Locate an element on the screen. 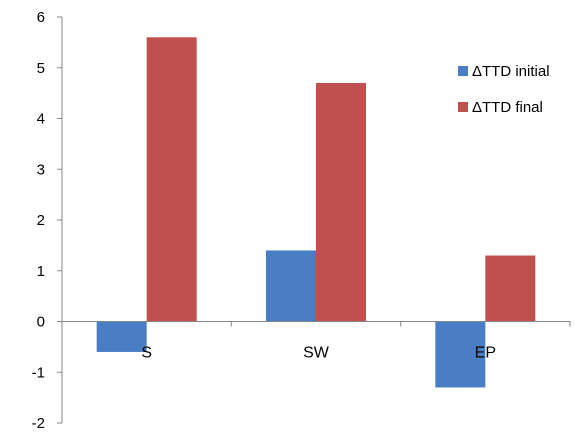 The width and height of the screenshot is (575, 436). y-tick-label: 2 is located at coordinates (41, 220).